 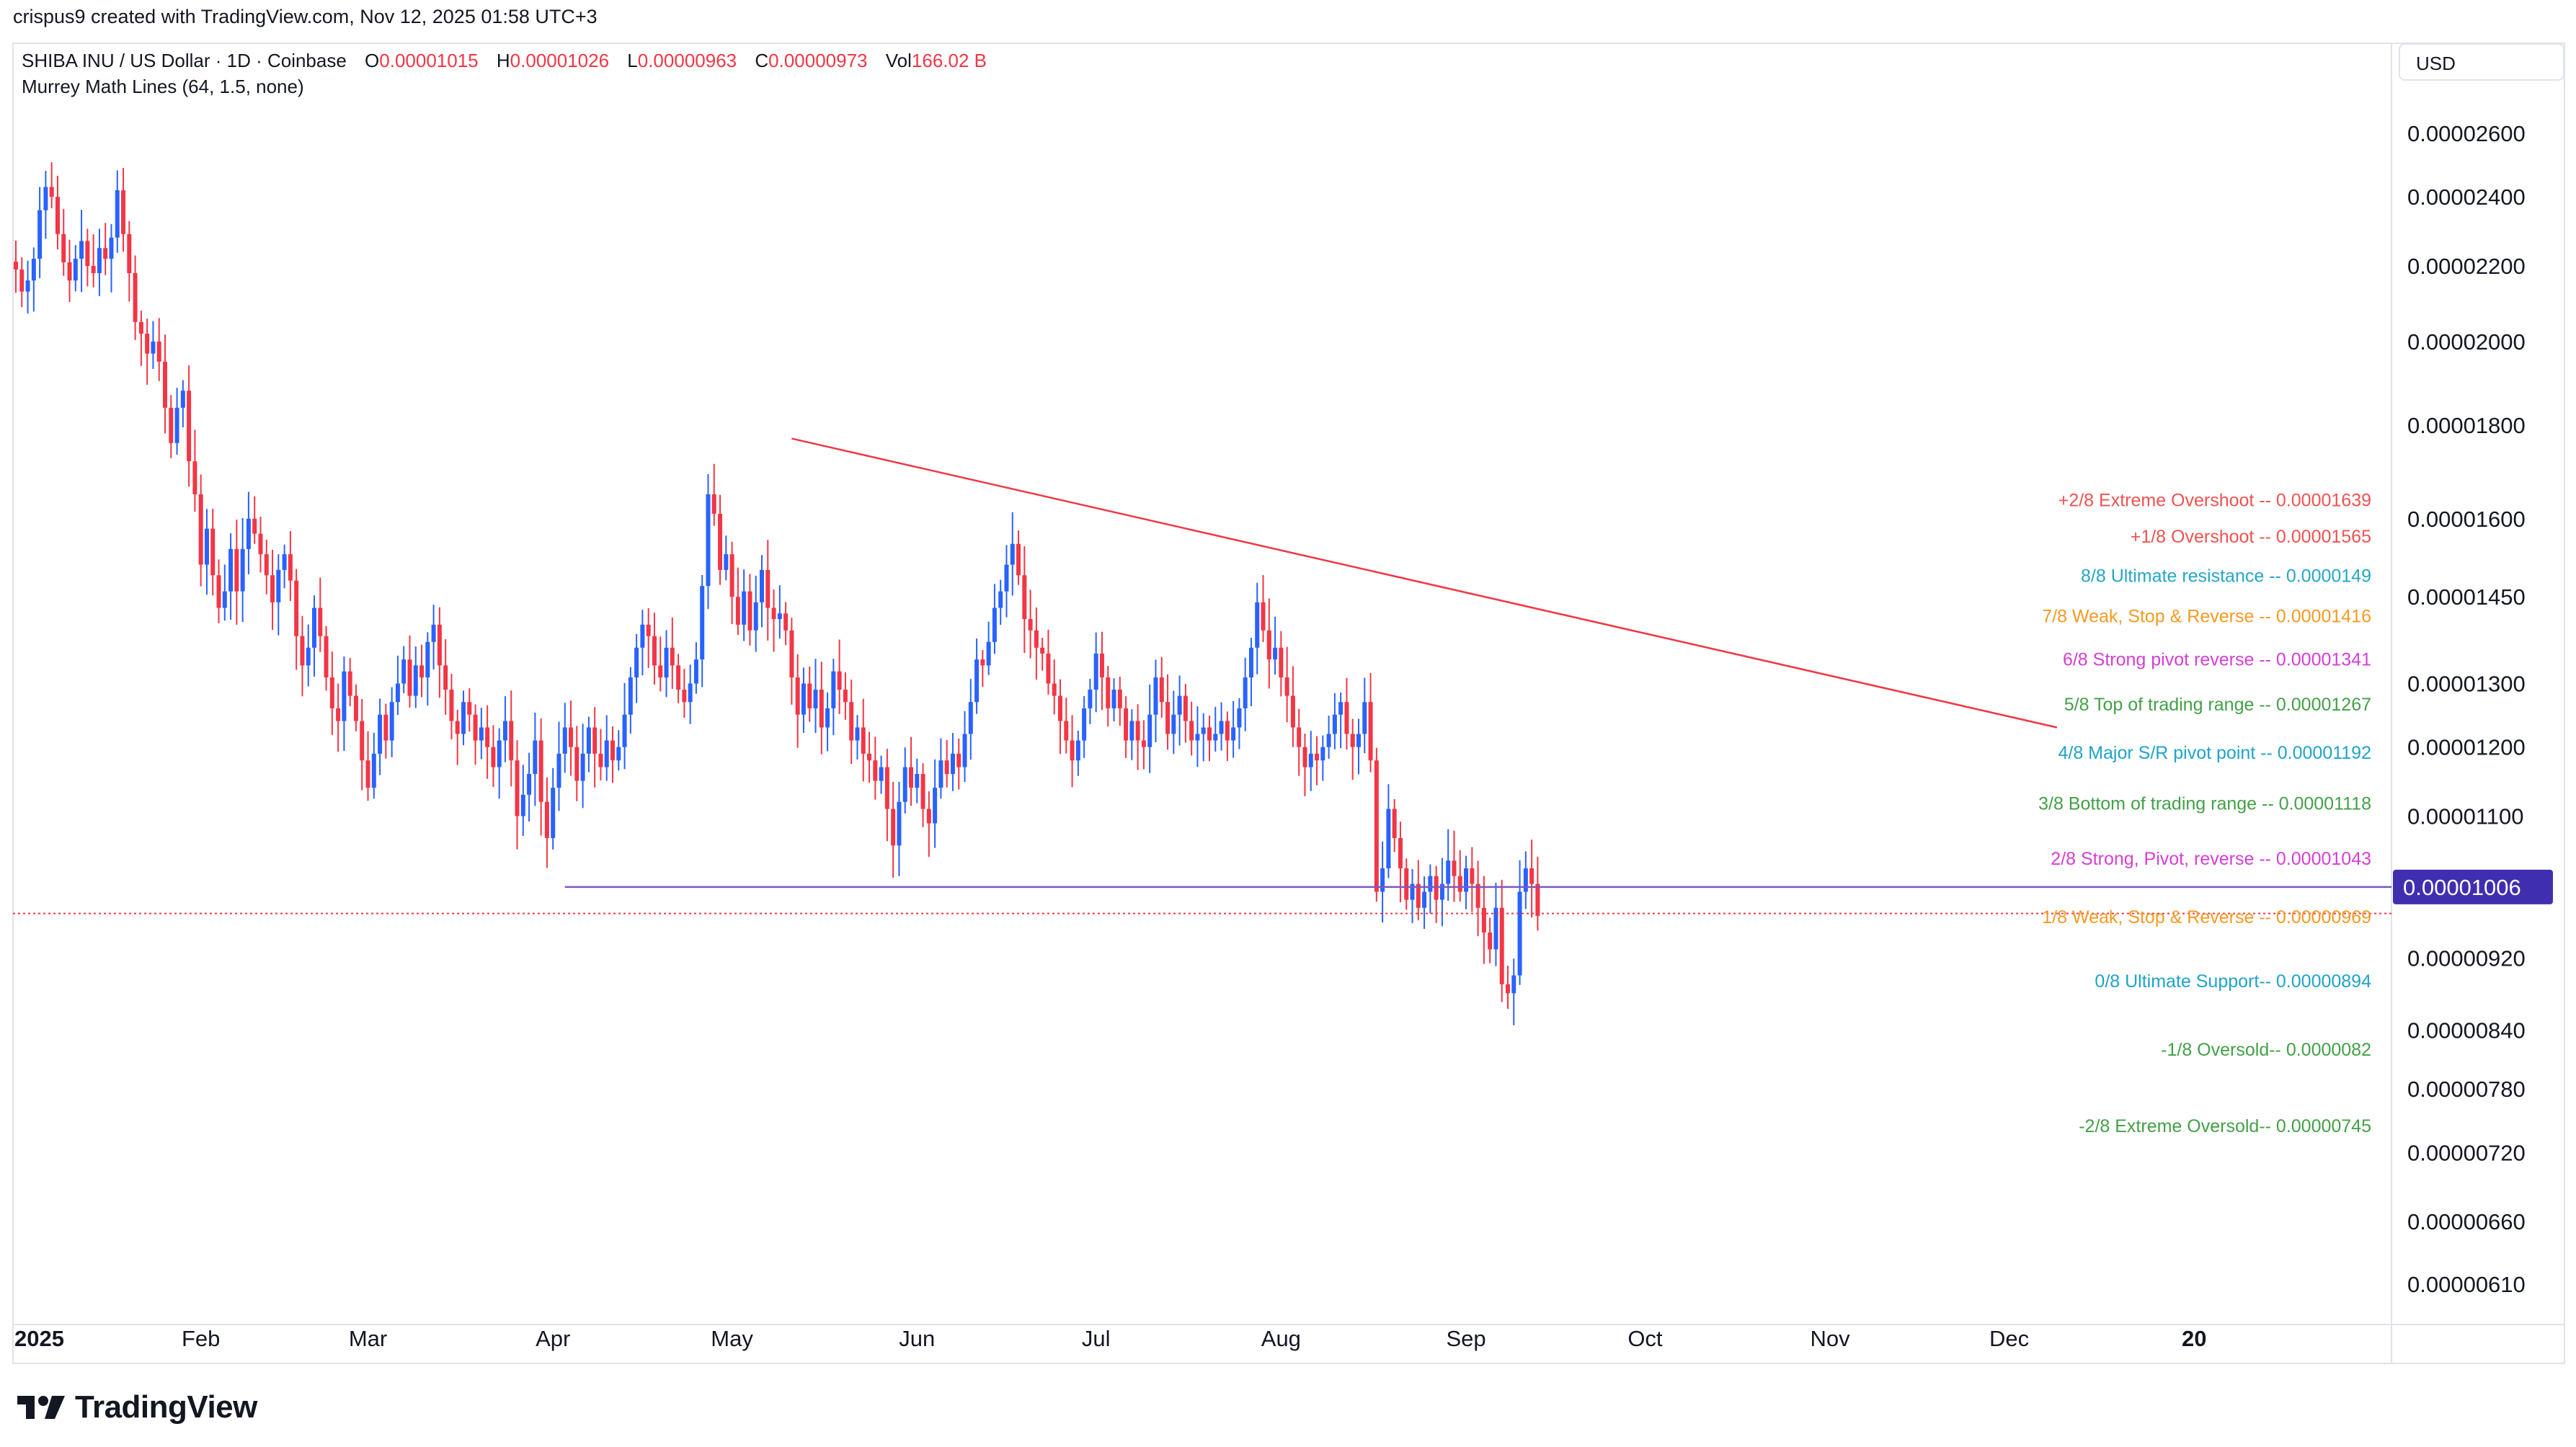 I want to click on symbol-title: SHIBA INU / US Dollar · 1D · Coinbase, so click(x=184, y=61).